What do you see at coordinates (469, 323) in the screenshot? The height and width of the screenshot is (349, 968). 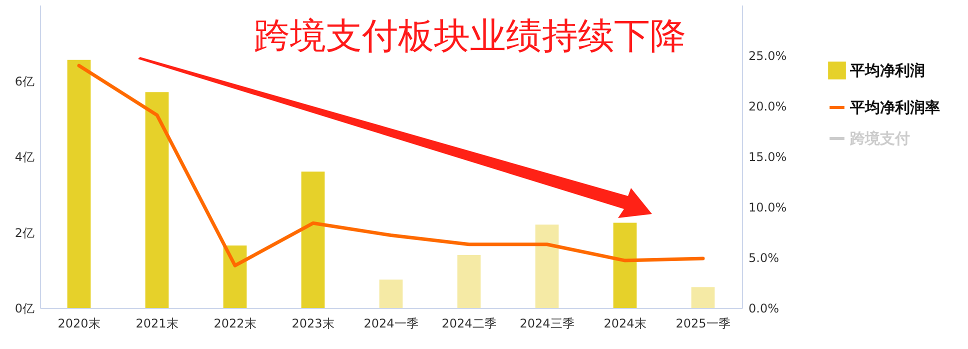 I see `x-tick-label: 2024二季` at bounding box center [469, 323].